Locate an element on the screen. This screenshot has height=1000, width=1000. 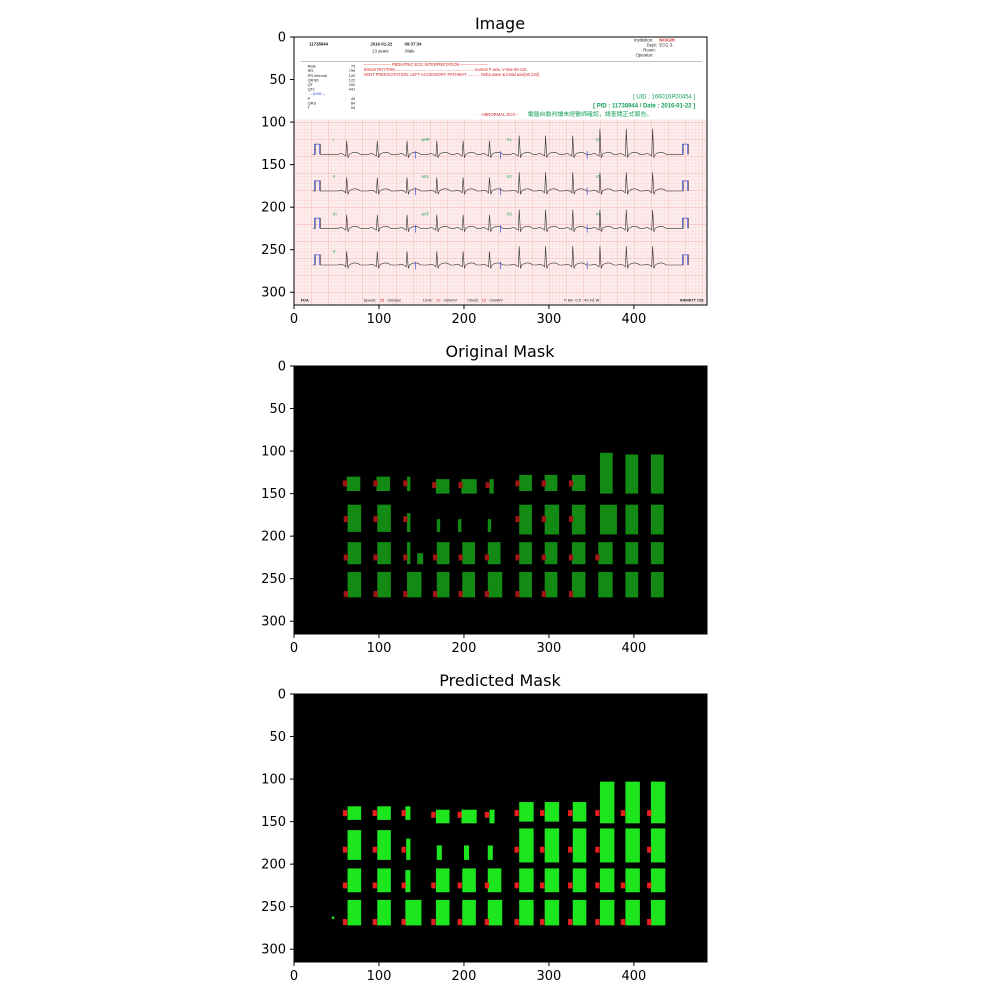
footer-limb-unit: mm/mV is located at coordinates (451, 300).